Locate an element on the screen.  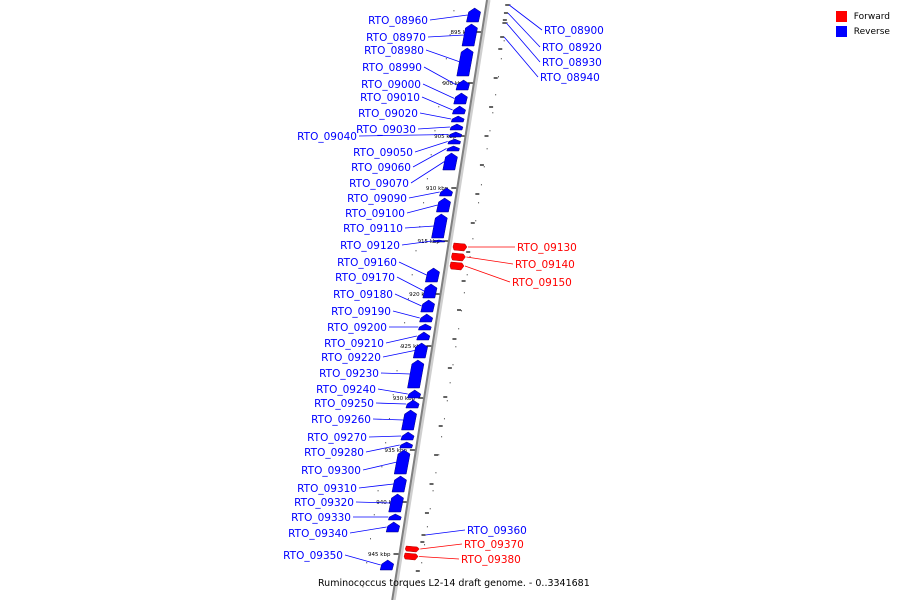
gene-label-rto-09130: RTO_09130 is located at coordinates (547, 248).